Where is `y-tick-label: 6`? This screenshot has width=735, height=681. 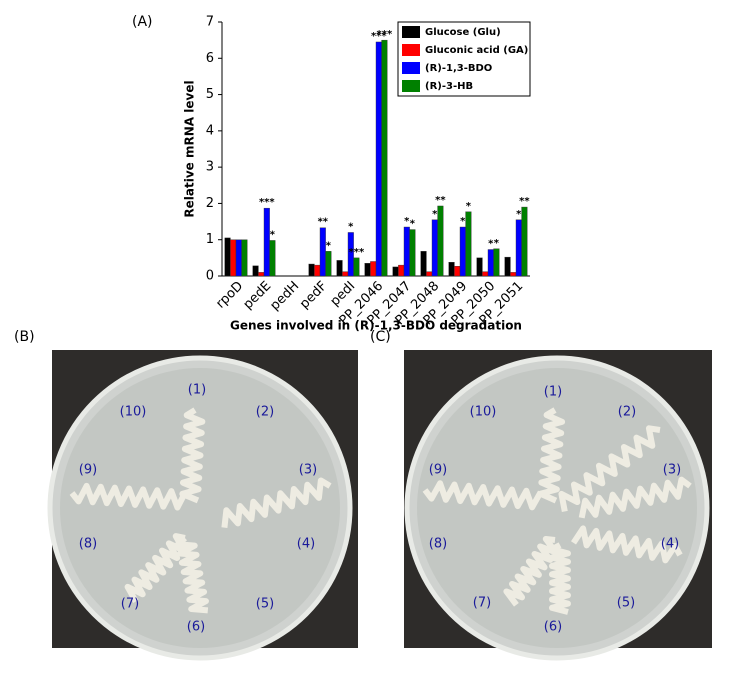
y-tick-label: 6 is located at coordinates (210, 58).